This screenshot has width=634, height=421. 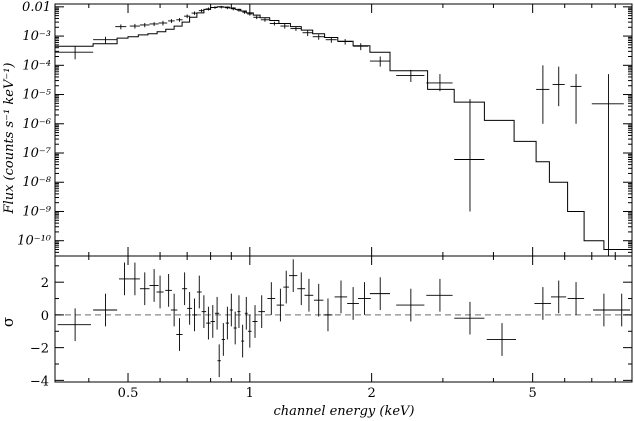 I want to click on y-tick-label: 10⁻⁶, so click(x=36, y=124).